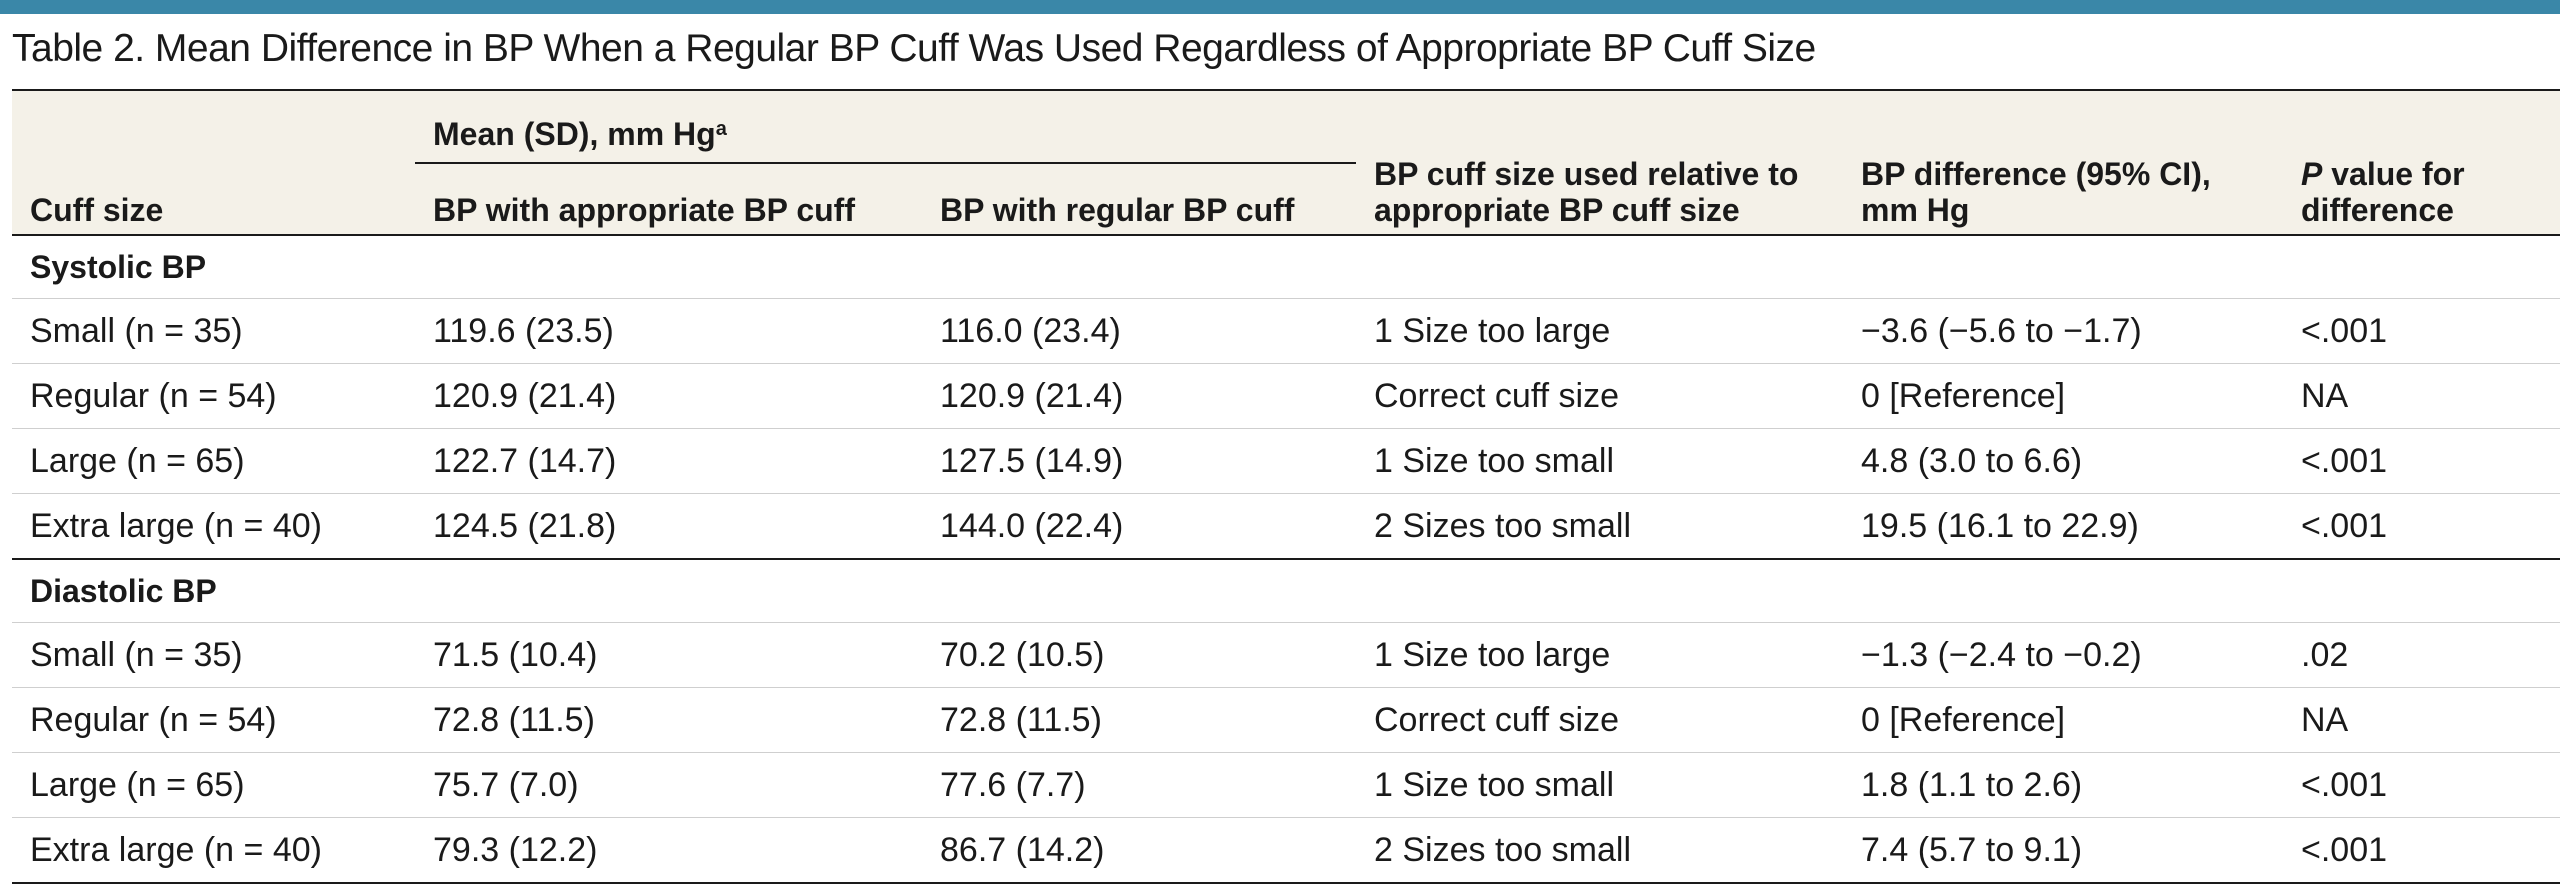 This screenshot has width=2560, height=892. I want to click on header-bp-difference: BP difference (95% CI), mm Hg, so click(2063, 162).